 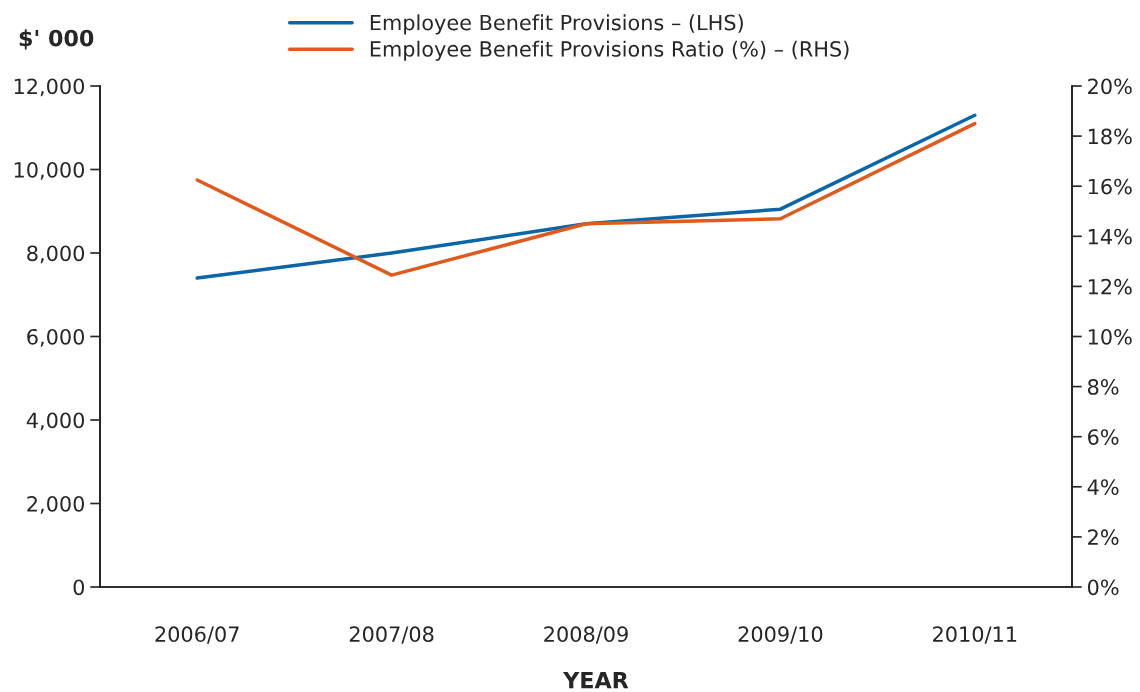 What do you see at coordinates (55, 421) in the screenshot?
I see `y-tick-label: 4,000` at bounding box center [55, 421].